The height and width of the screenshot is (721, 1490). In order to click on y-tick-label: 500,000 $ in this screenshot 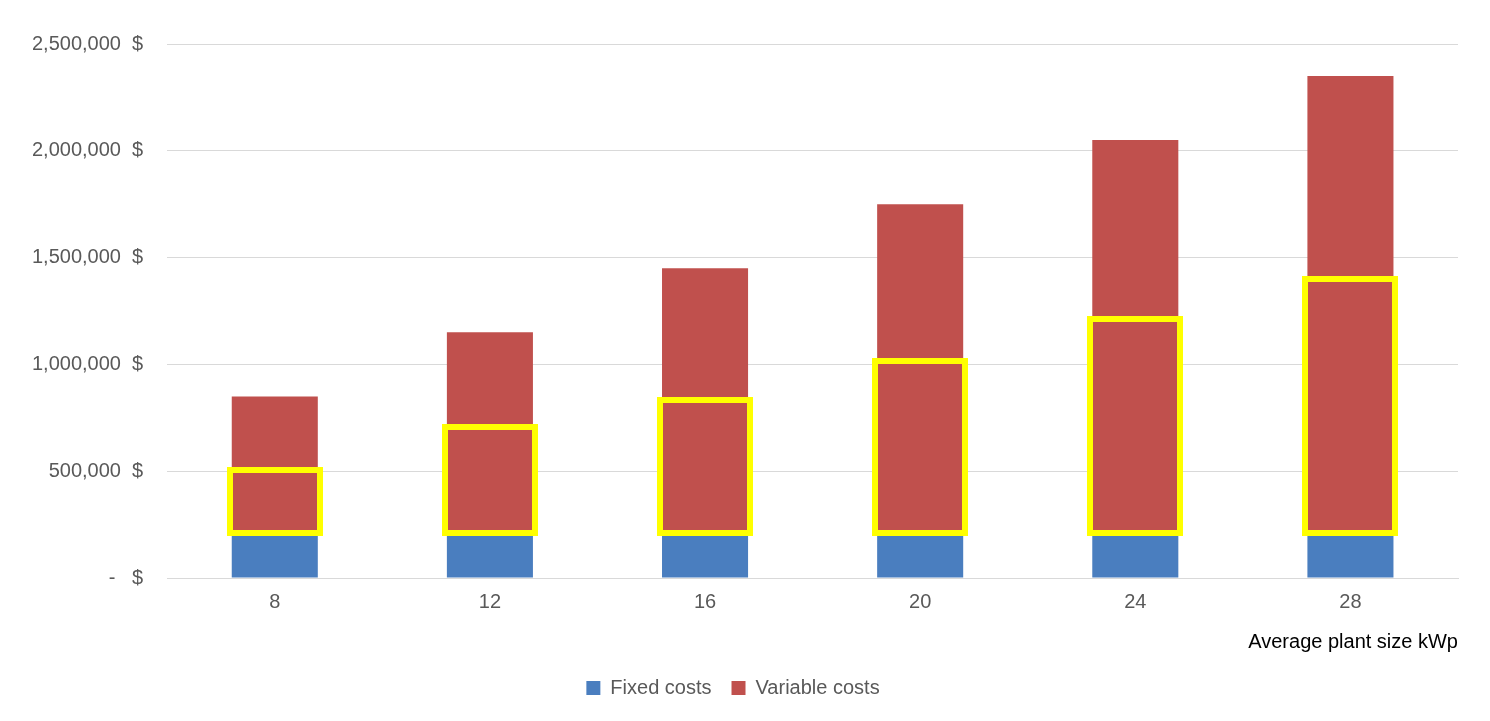, I will do `click(96, 469)`.